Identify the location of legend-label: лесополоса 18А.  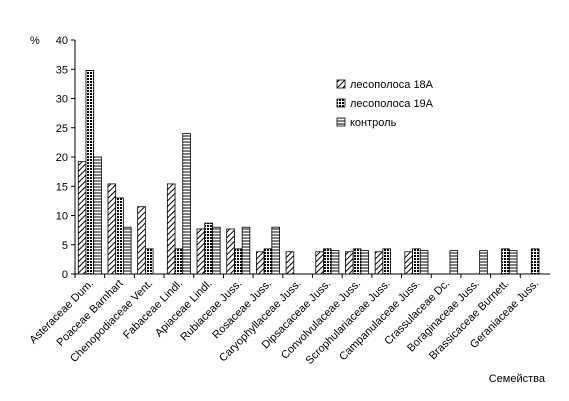
(392, 85).